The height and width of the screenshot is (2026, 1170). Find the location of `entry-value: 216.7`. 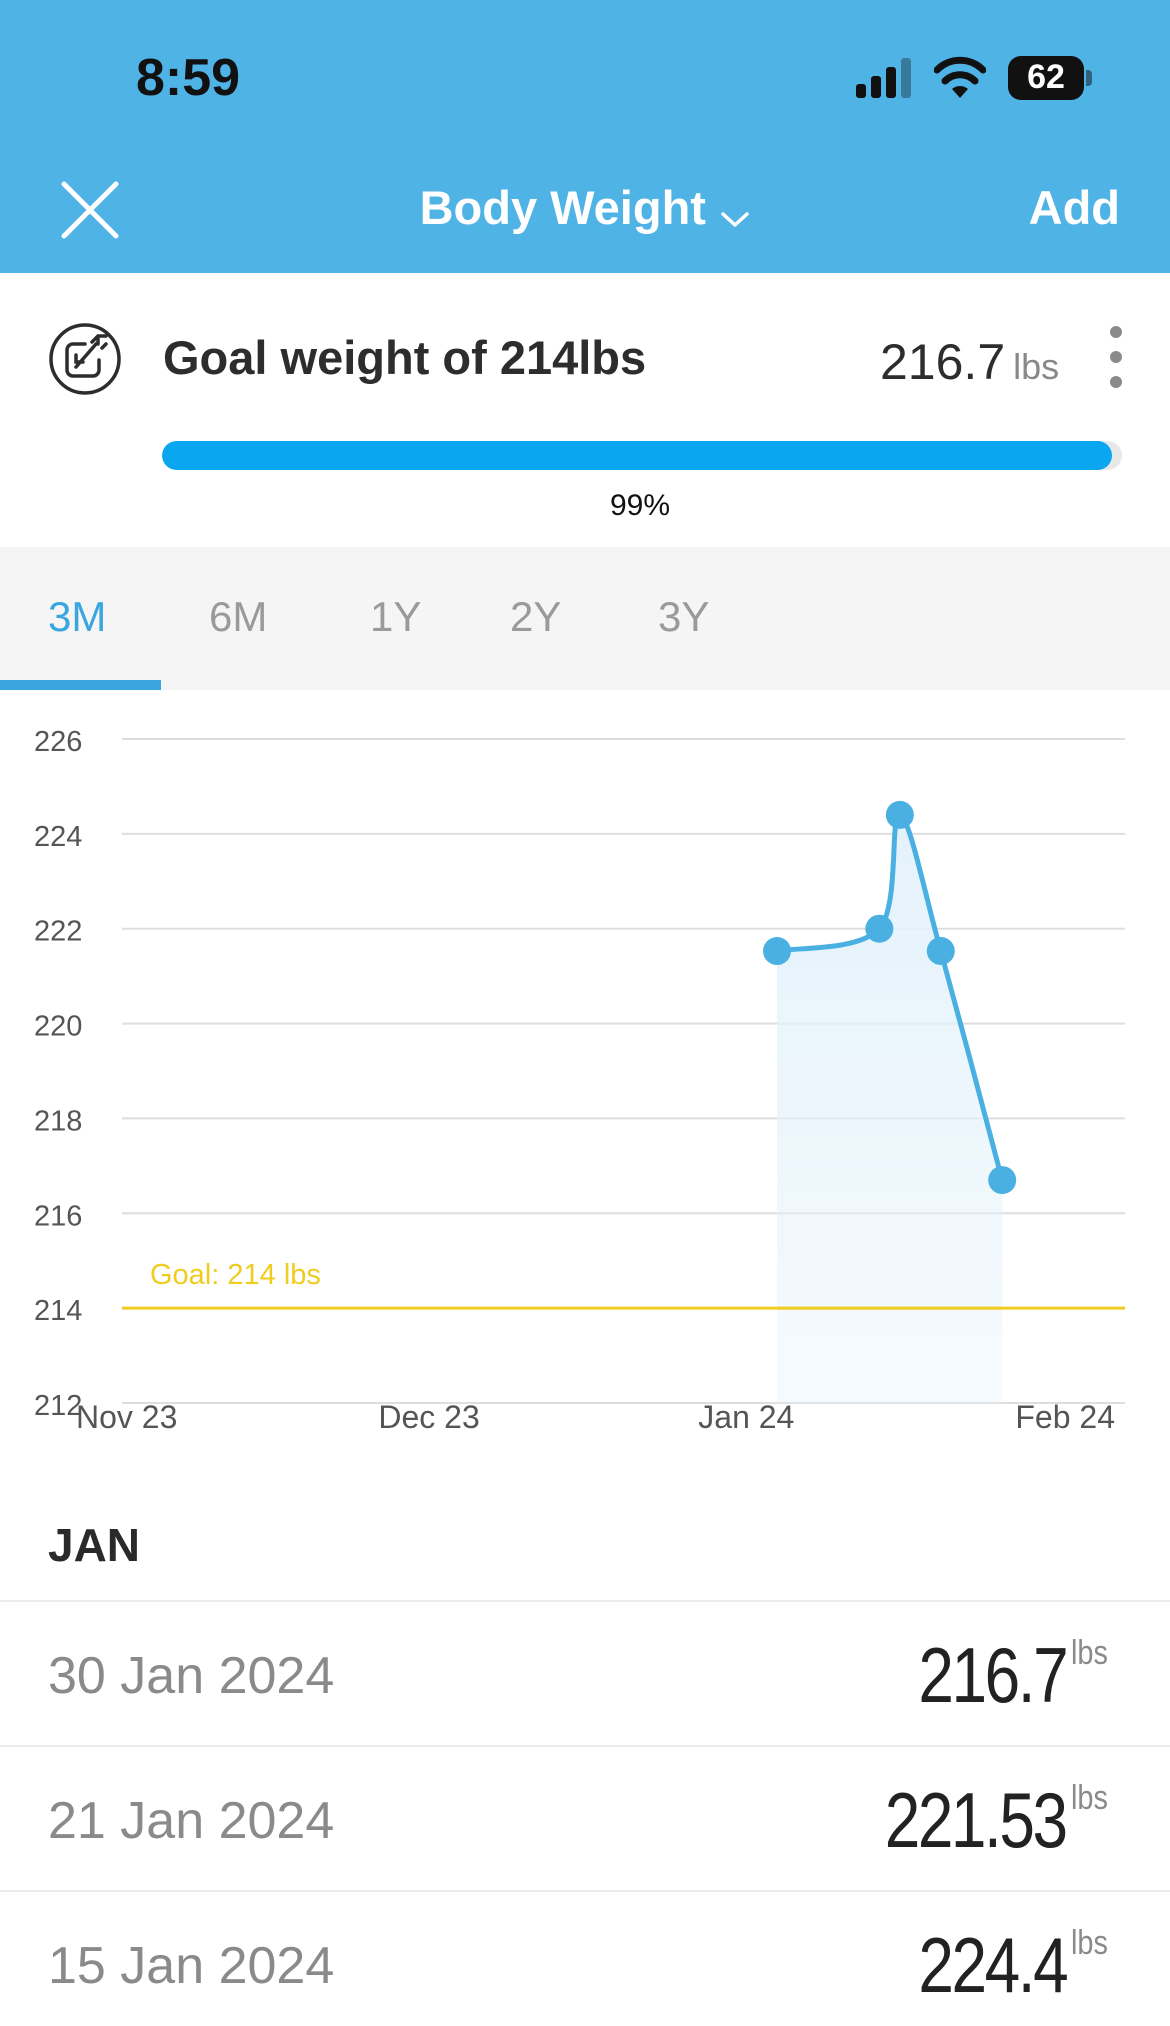

entry-value: 216.7 is located at coordinates (993, 1675).